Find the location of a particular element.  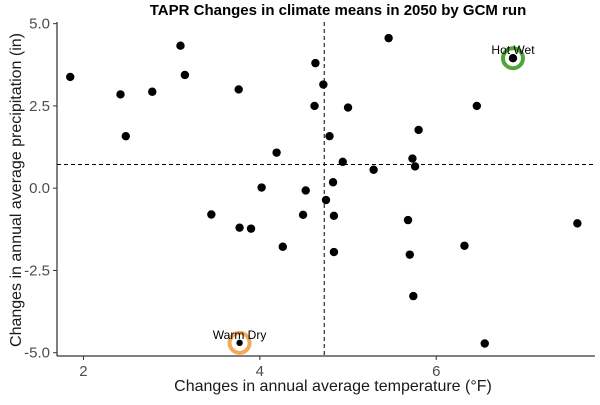

highlight-label: Hot Wet is located at coordinates (513, 50).